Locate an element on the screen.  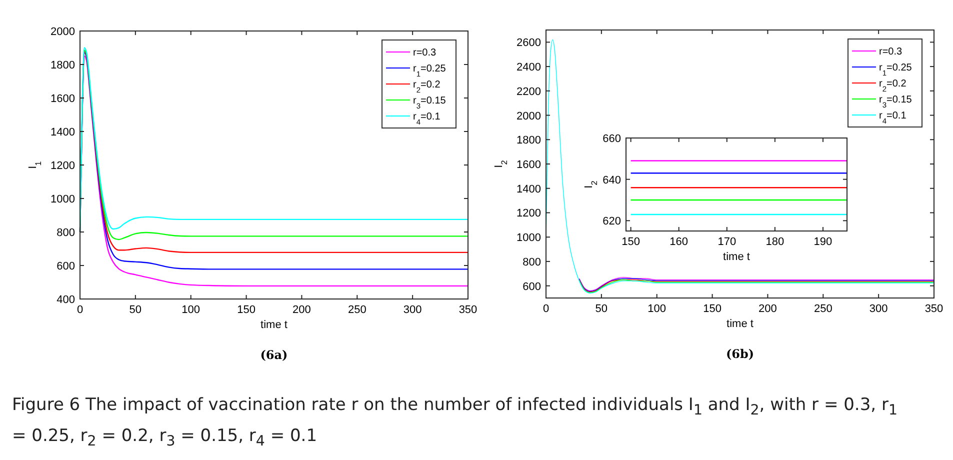
text: (6b) is located at coordinates (740, 354).